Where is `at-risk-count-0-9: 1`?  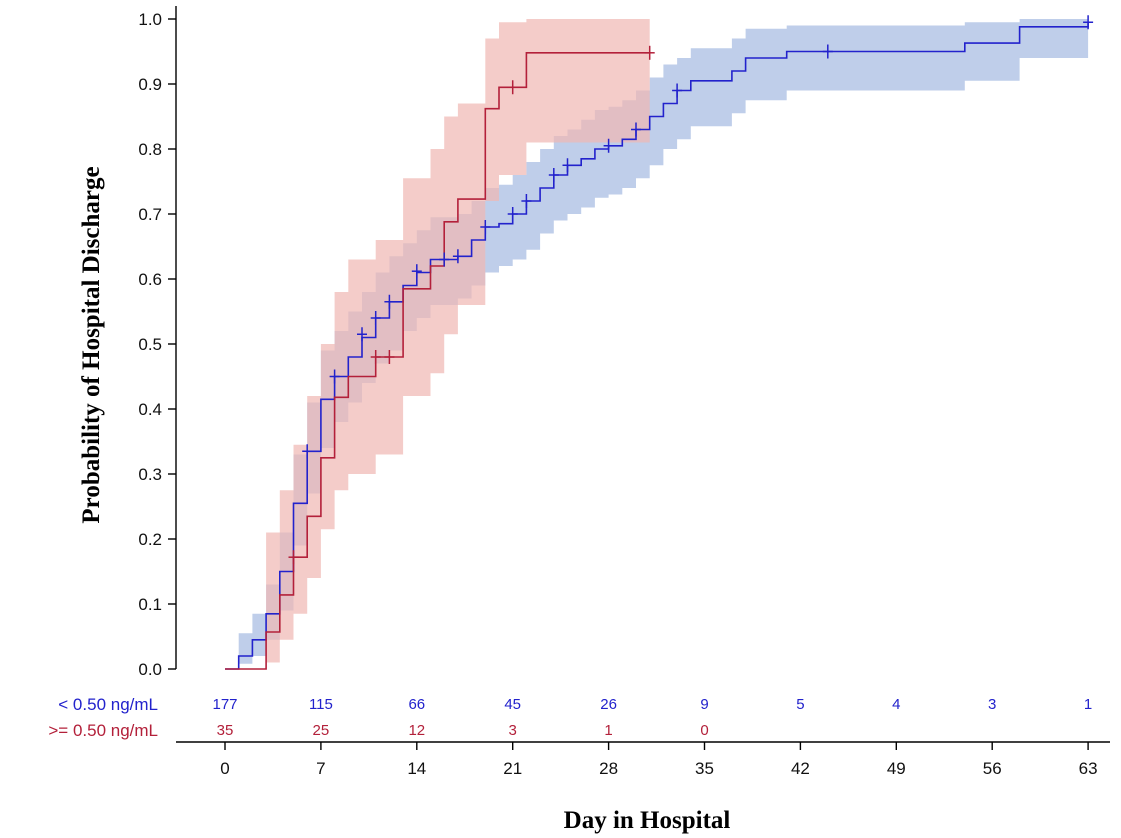 at-risk-count-0-9: 1 is located at coordinates (1088, 704).